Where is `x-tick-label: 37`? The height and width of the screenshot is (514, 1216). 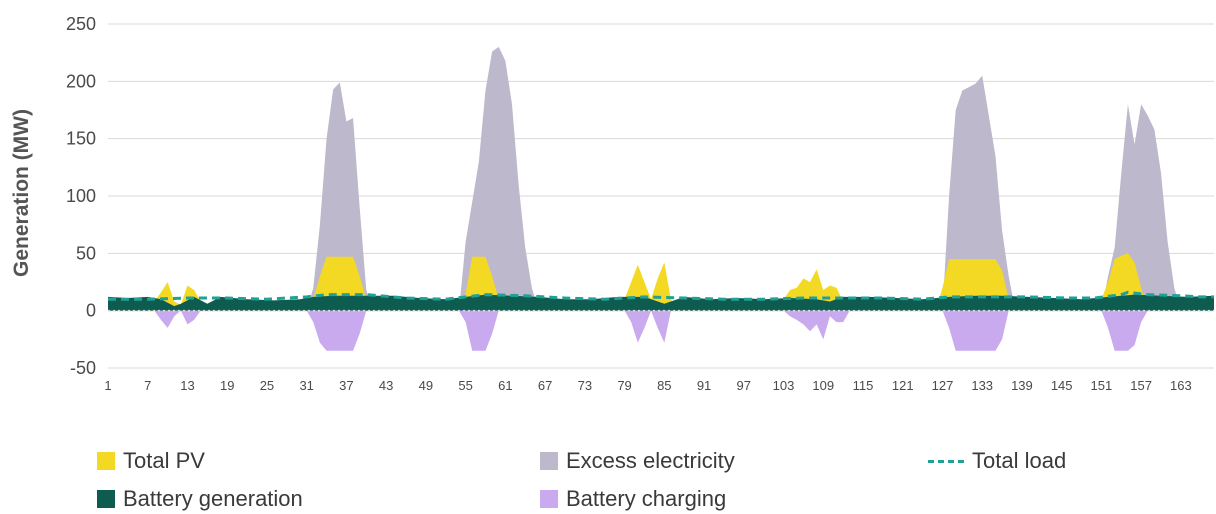 x-tick-label: 37 is located at coordinates (346, 385).